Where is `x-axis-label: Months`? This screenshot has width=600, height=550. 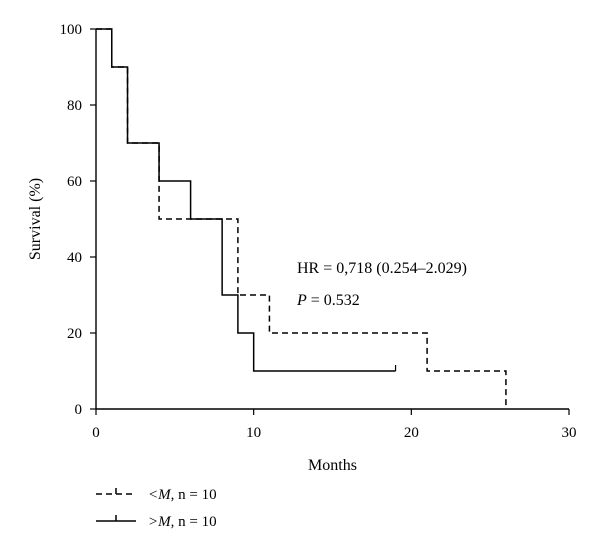
x-axis-label: Months is located at coordinates (332, 465).